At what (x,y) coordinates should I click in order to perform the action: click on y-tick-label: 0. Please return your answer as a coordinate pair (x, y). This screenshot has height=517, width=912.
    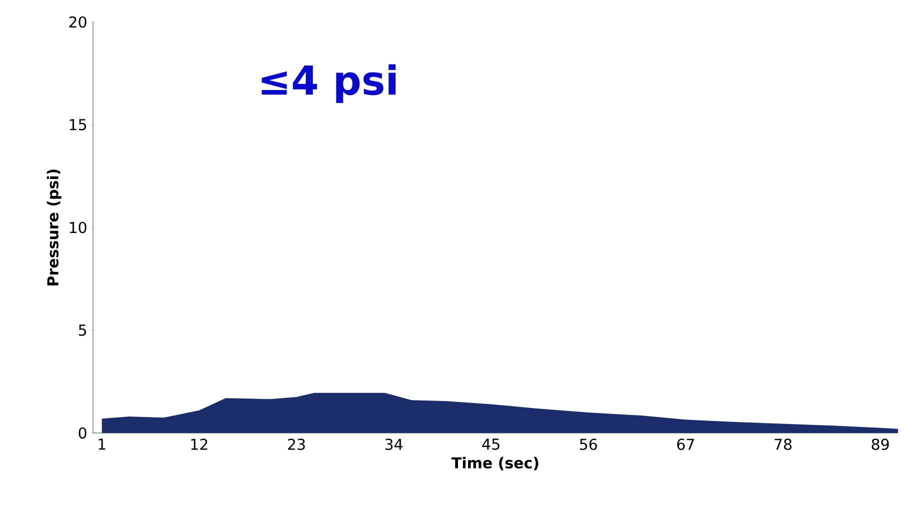
    Looking at the image, I should click on (82, 433).